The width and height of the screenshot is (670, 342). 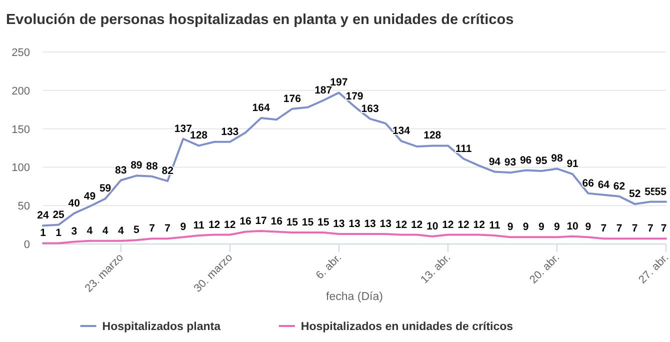 I want to click on legend-label: Hospitalizados en unidades de críticos, so click(x=407, y=327).